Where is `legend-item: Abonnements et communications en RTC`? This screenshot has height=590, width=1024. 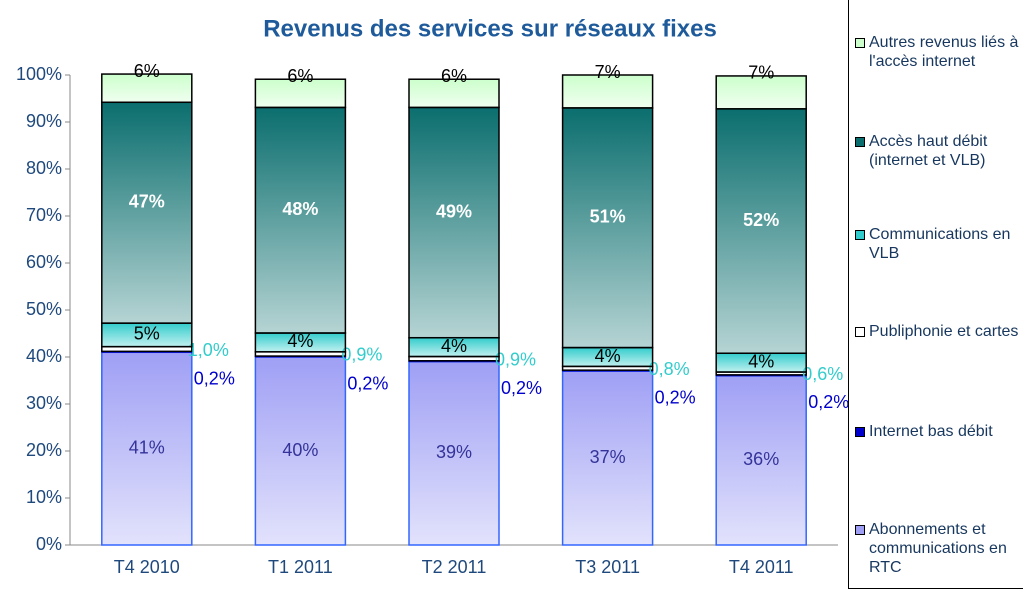
legend-item: Abonnements et communications en RTC is located at coordinates (938, 548).